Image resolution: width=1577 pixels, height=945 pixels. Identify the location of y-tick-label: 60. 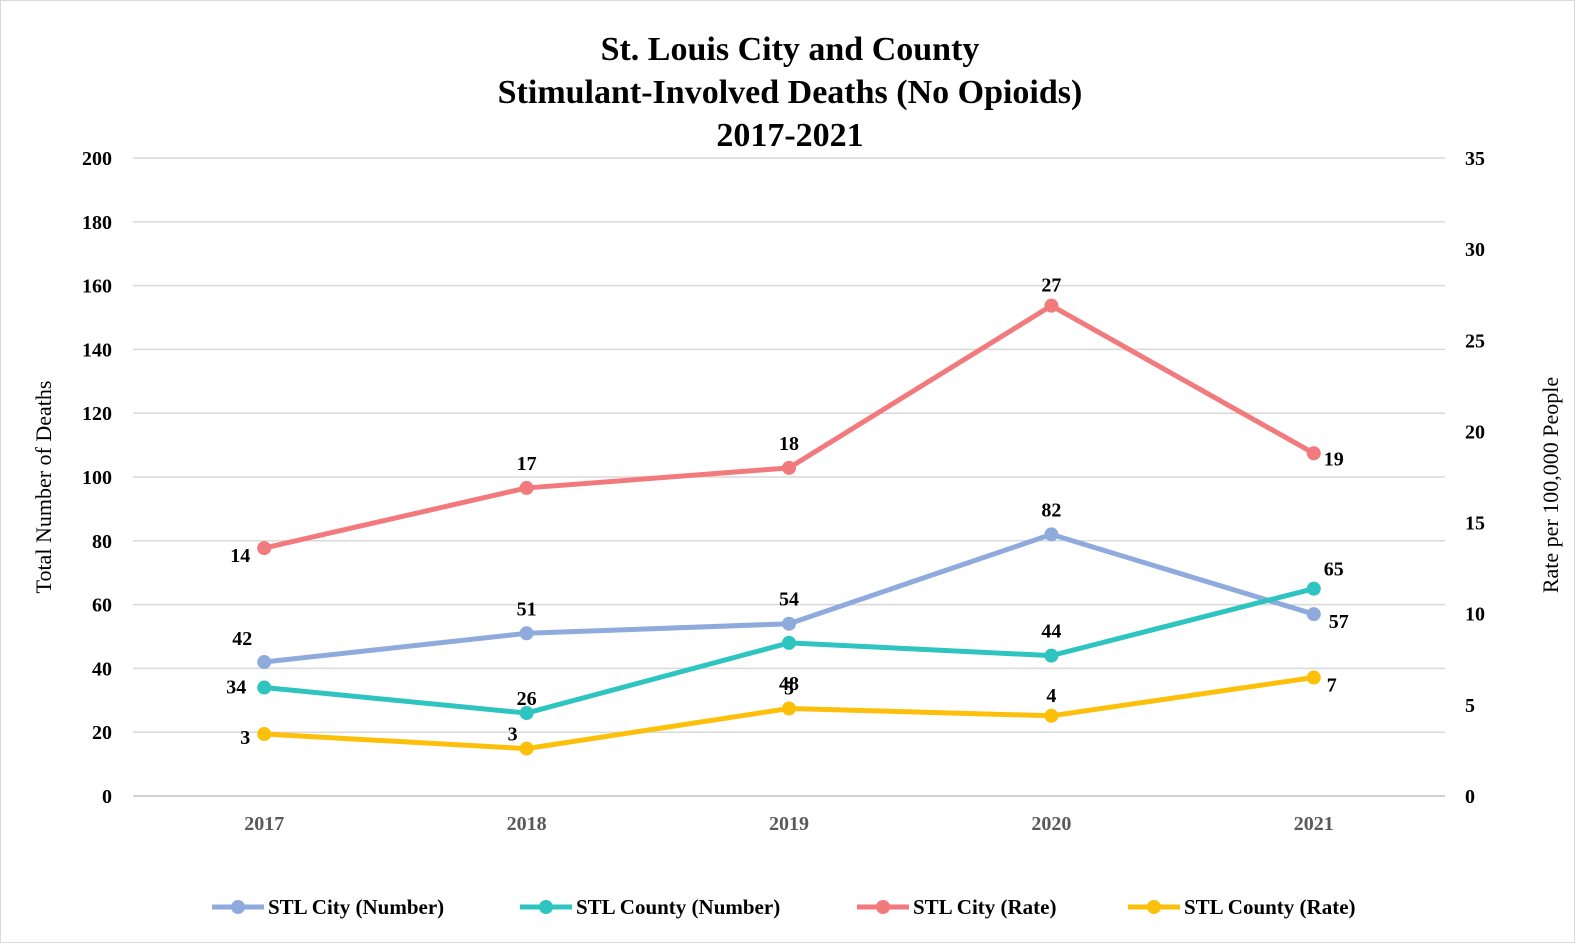
(102, 606).